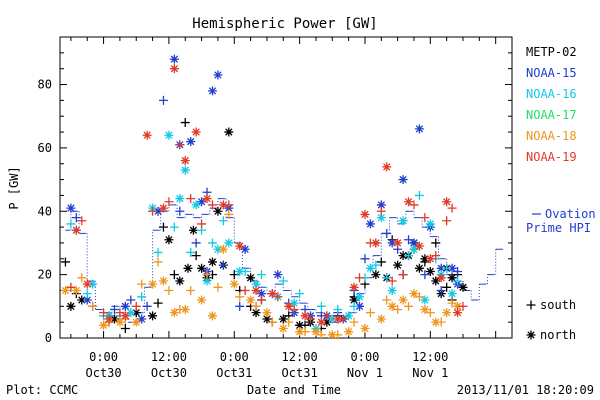 Image resolution: width=600 pixels, height=400 pixels. What do you see at coordinates (551, 115) in the screenshot?
I see `legend-entry: NOAA-17` at bounding box center [551, 115].